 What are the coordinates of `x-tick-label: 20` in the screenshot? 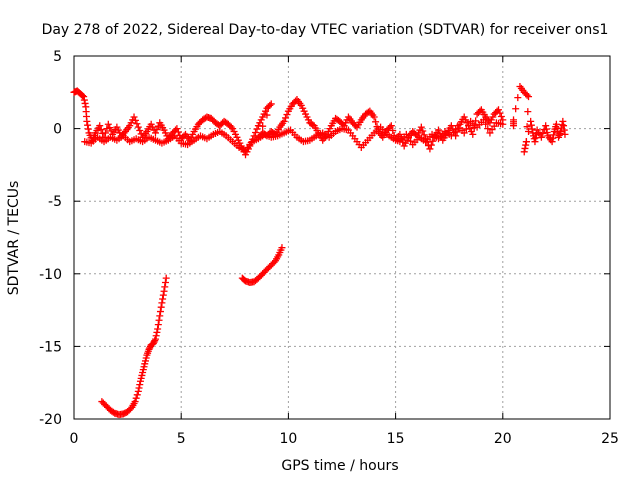 It's located at (503, 439).